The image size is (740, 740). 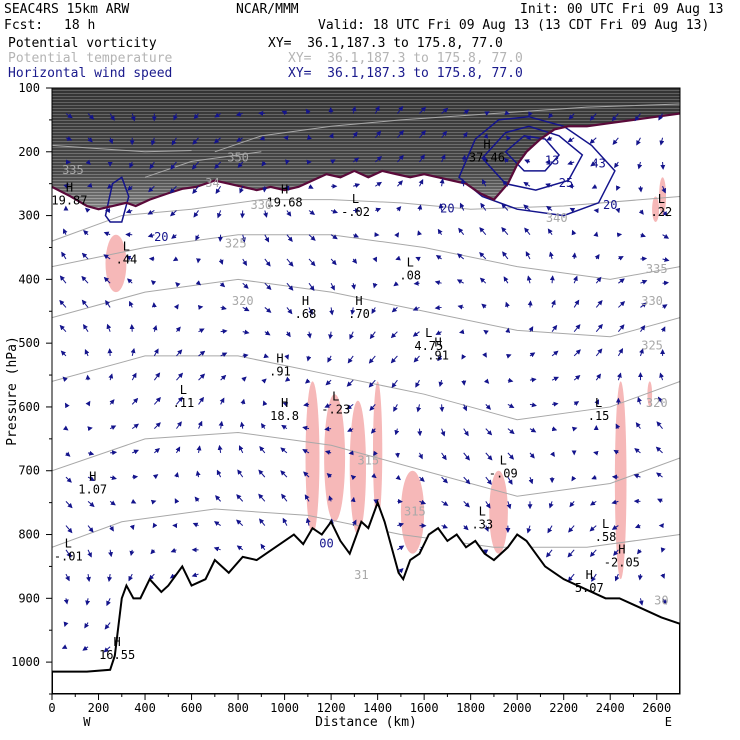 What do you see at coordinates (284, 403) in the screenshot?
I see `high-marker: H` at bounding box center [284, 403].